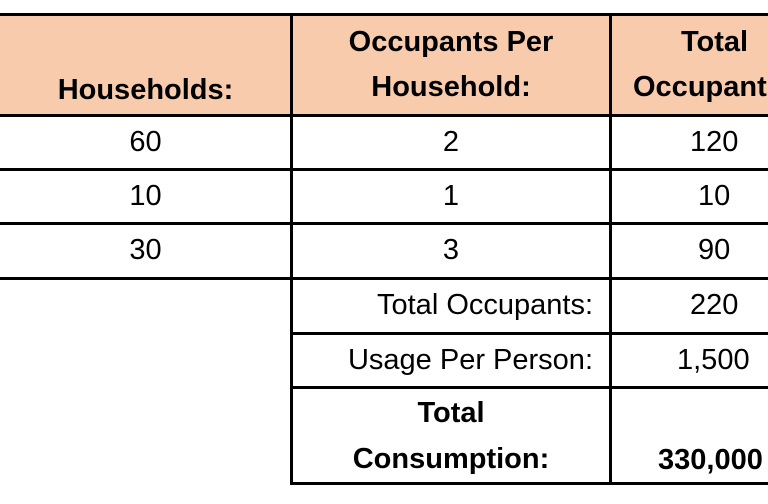 The width and height of the screenshot is (768, 504). Describe the element at coordinates (384, 14) in the screenshot. I see `top-border-line` at that location.